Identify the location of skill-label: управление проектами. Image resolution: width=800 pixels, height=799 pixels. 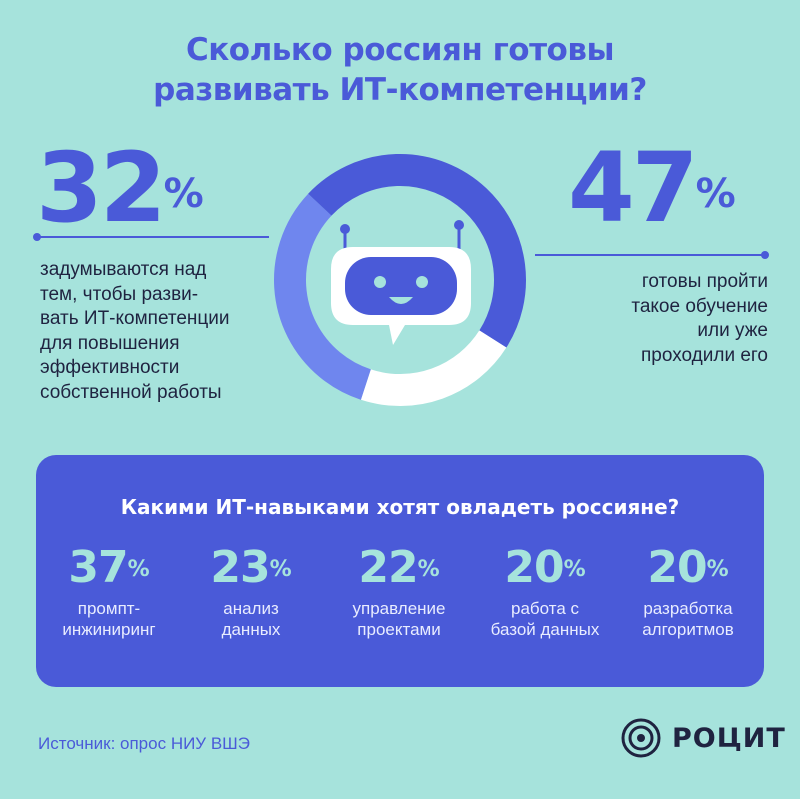
(399, 619).